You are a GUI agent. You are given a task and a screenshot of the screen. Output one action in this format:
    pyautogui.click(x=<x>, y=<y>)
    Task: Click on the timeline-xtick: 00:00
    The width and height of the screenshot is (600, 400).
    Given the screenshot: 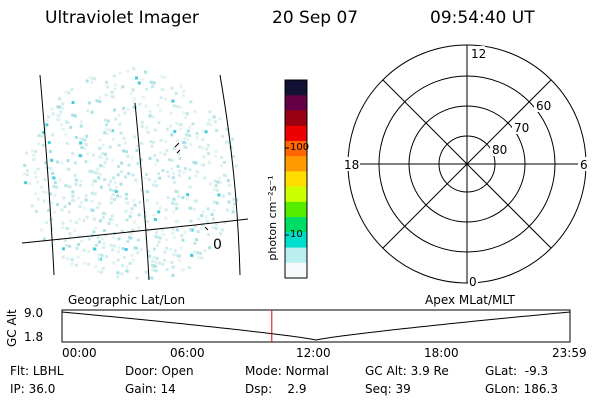 What is the action you would take?
    pyautogui.click(x=79, y=353)
    